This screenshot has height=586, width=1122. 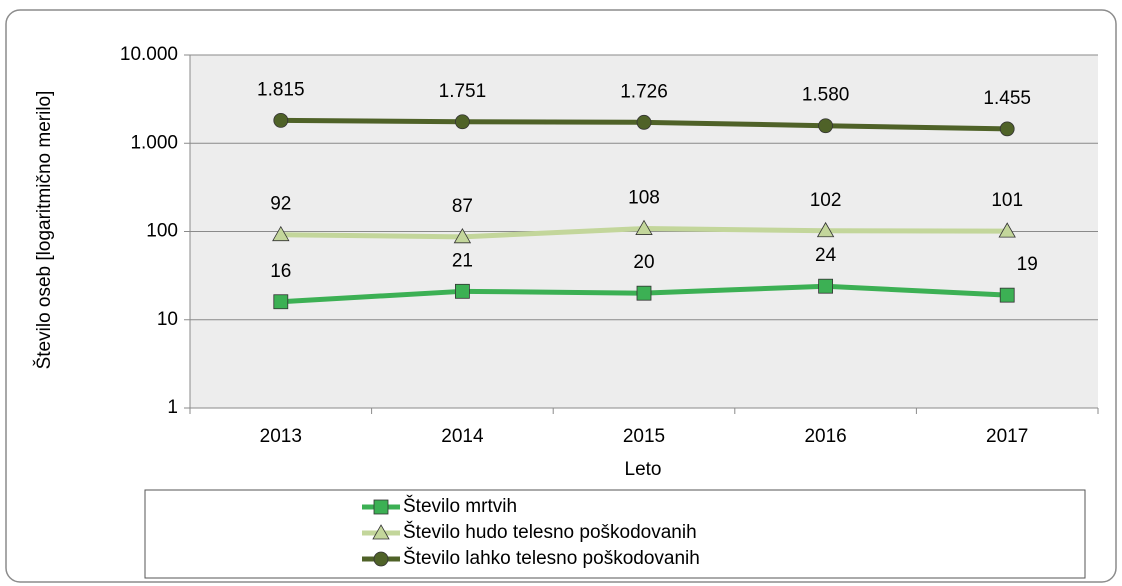 I want to click on x-tick-label: 2014, so click(x=462, y=436).